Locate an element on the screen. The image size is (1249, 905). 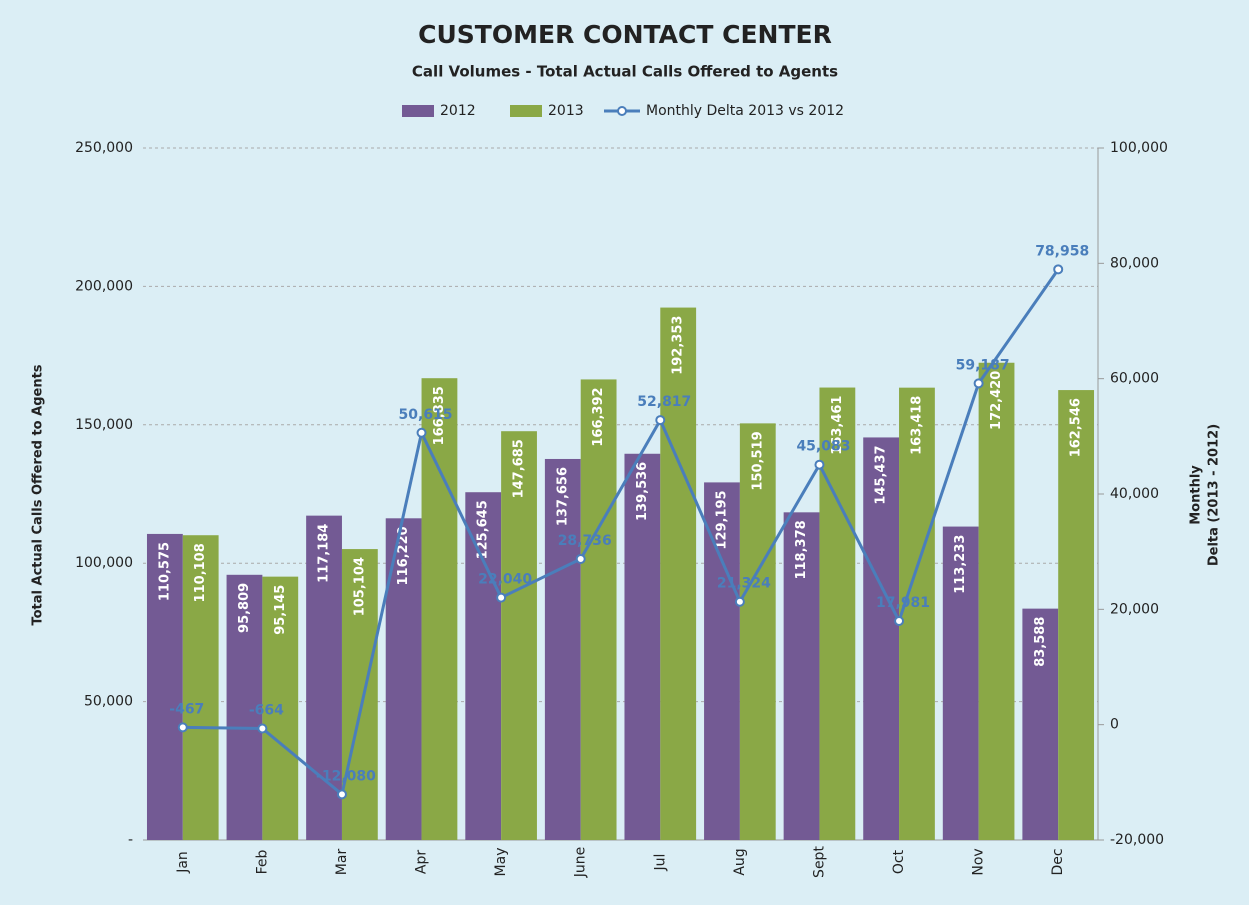
x-tick-label: Nov is located at coordinates (979, 861).